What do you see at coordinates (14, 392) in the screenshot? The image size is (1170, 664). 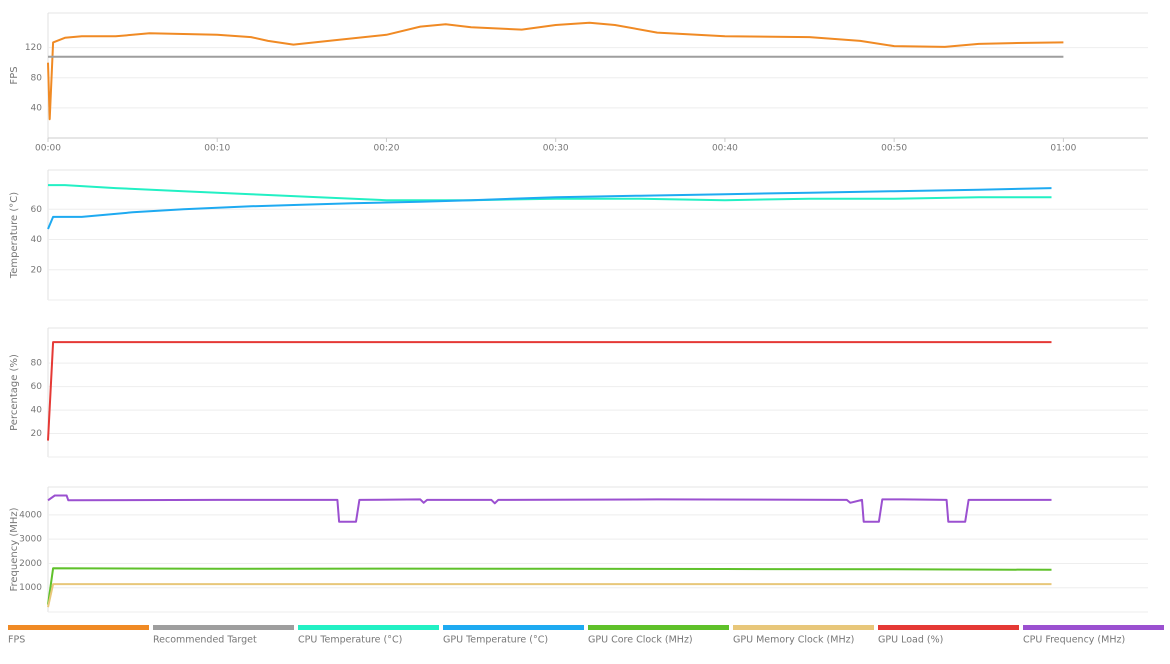 I see `y-axis-label: Percentage (%)` at bounding box center [14, 392].